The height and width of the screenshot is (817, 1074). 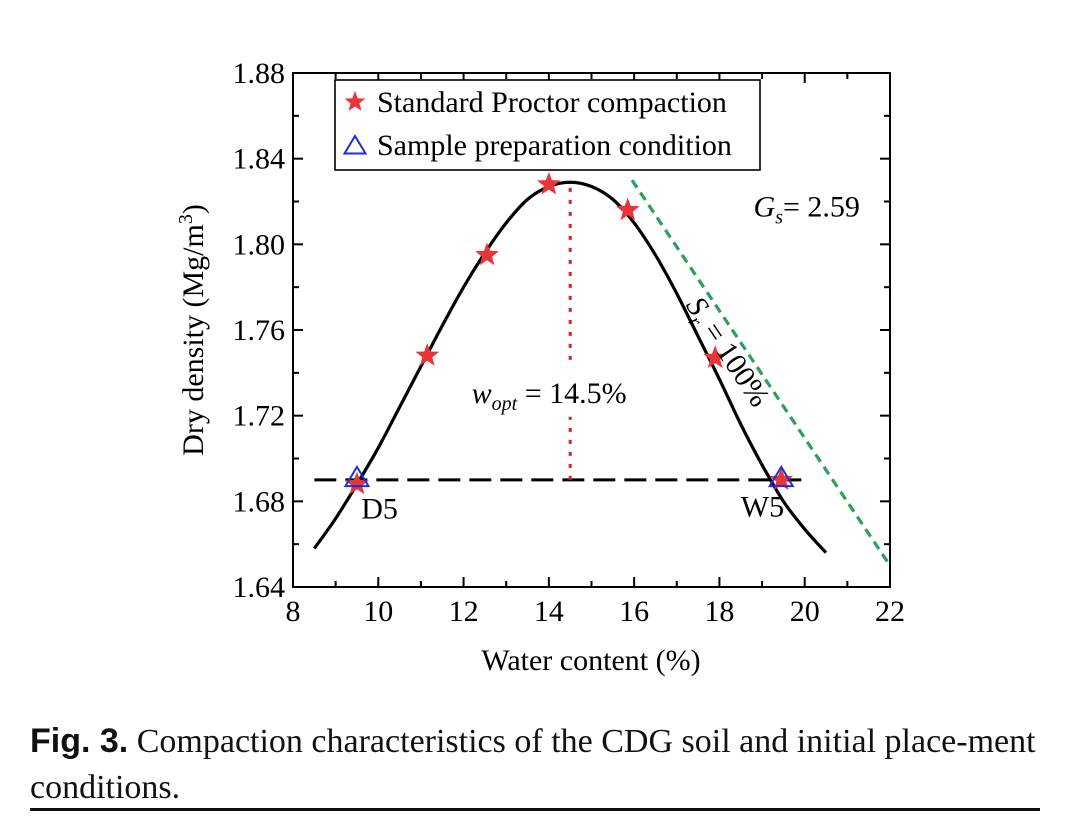 I want to click on x-tick-label: 10, so click(x=378, y=611).